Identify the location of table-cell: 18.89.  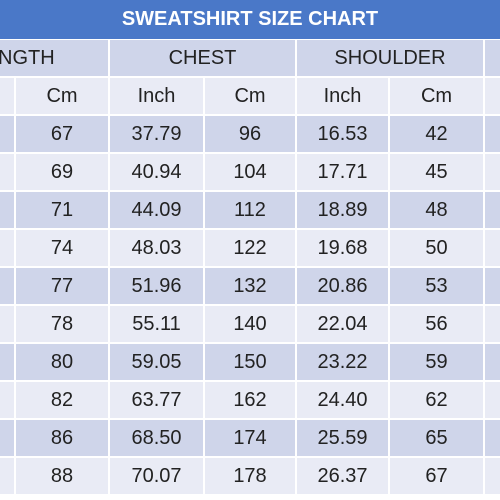
(343, 211).